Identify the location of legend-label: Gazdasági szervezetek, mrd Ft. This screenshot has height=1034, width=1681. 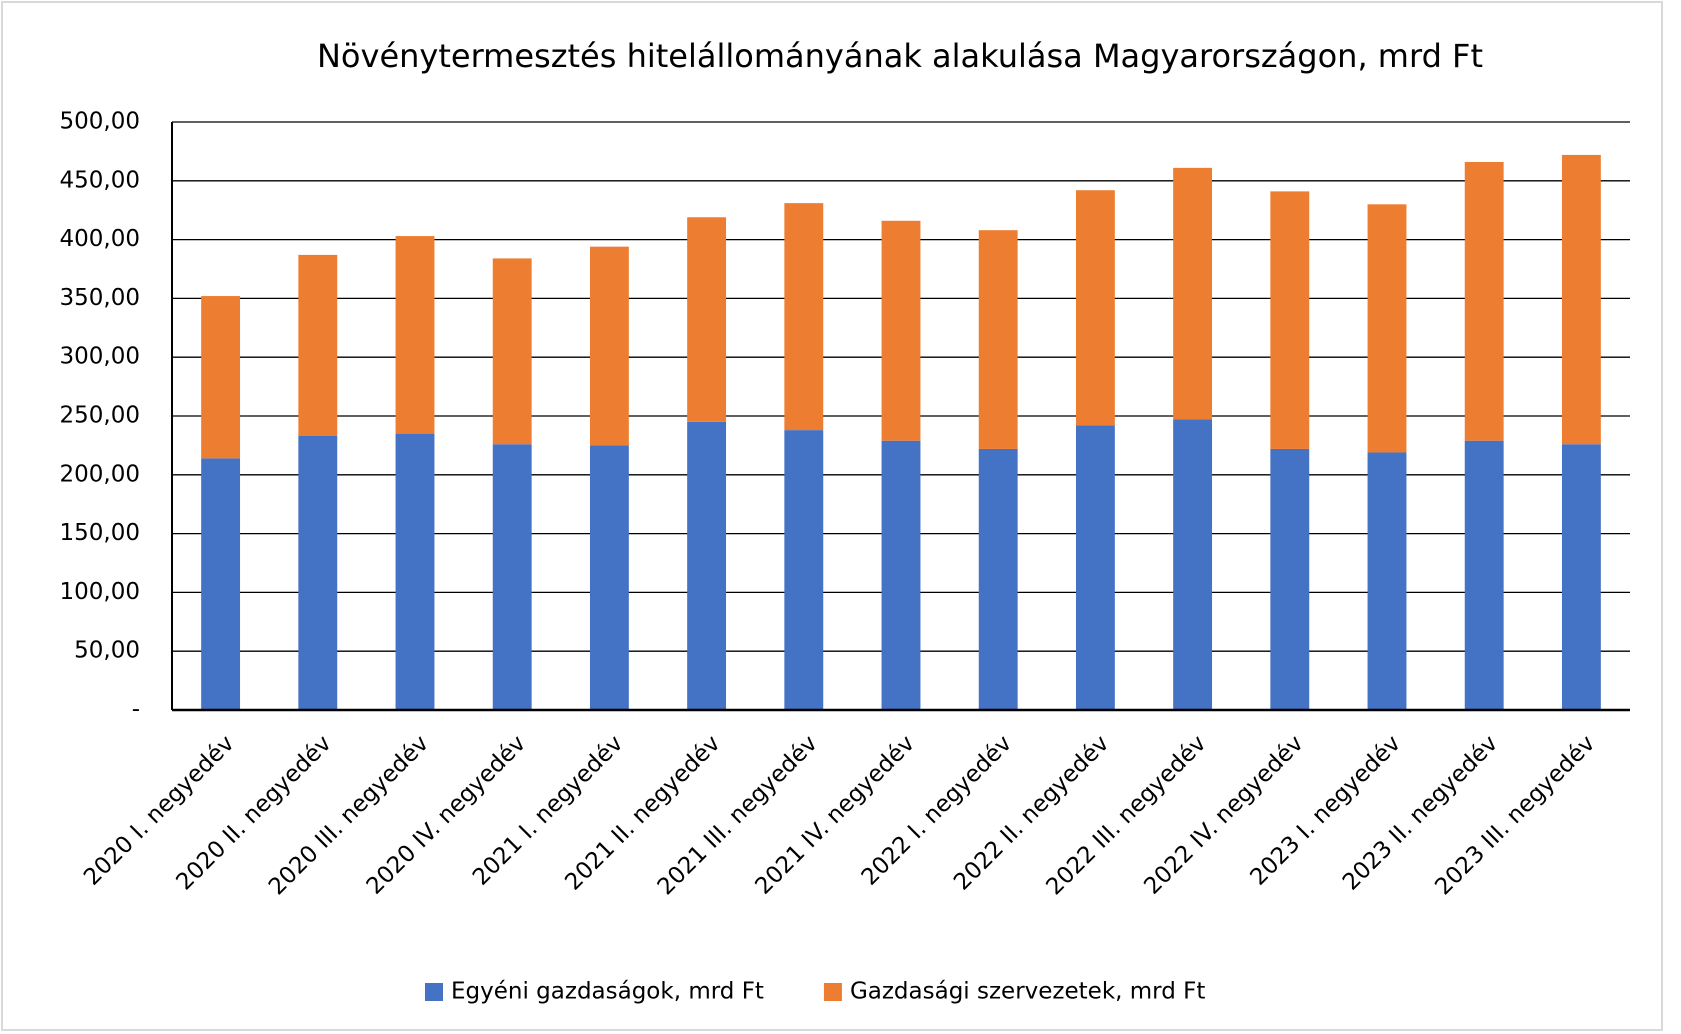
(1027, 992).